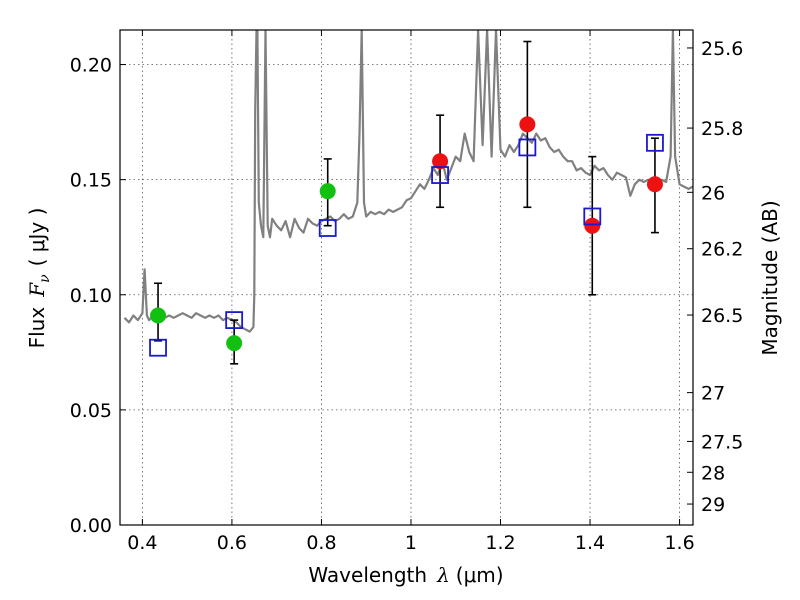 The height and width of the screenshot is (600, 800). I want to click on x-axis-label: Wavelength λ (μm), so click(405, 575).